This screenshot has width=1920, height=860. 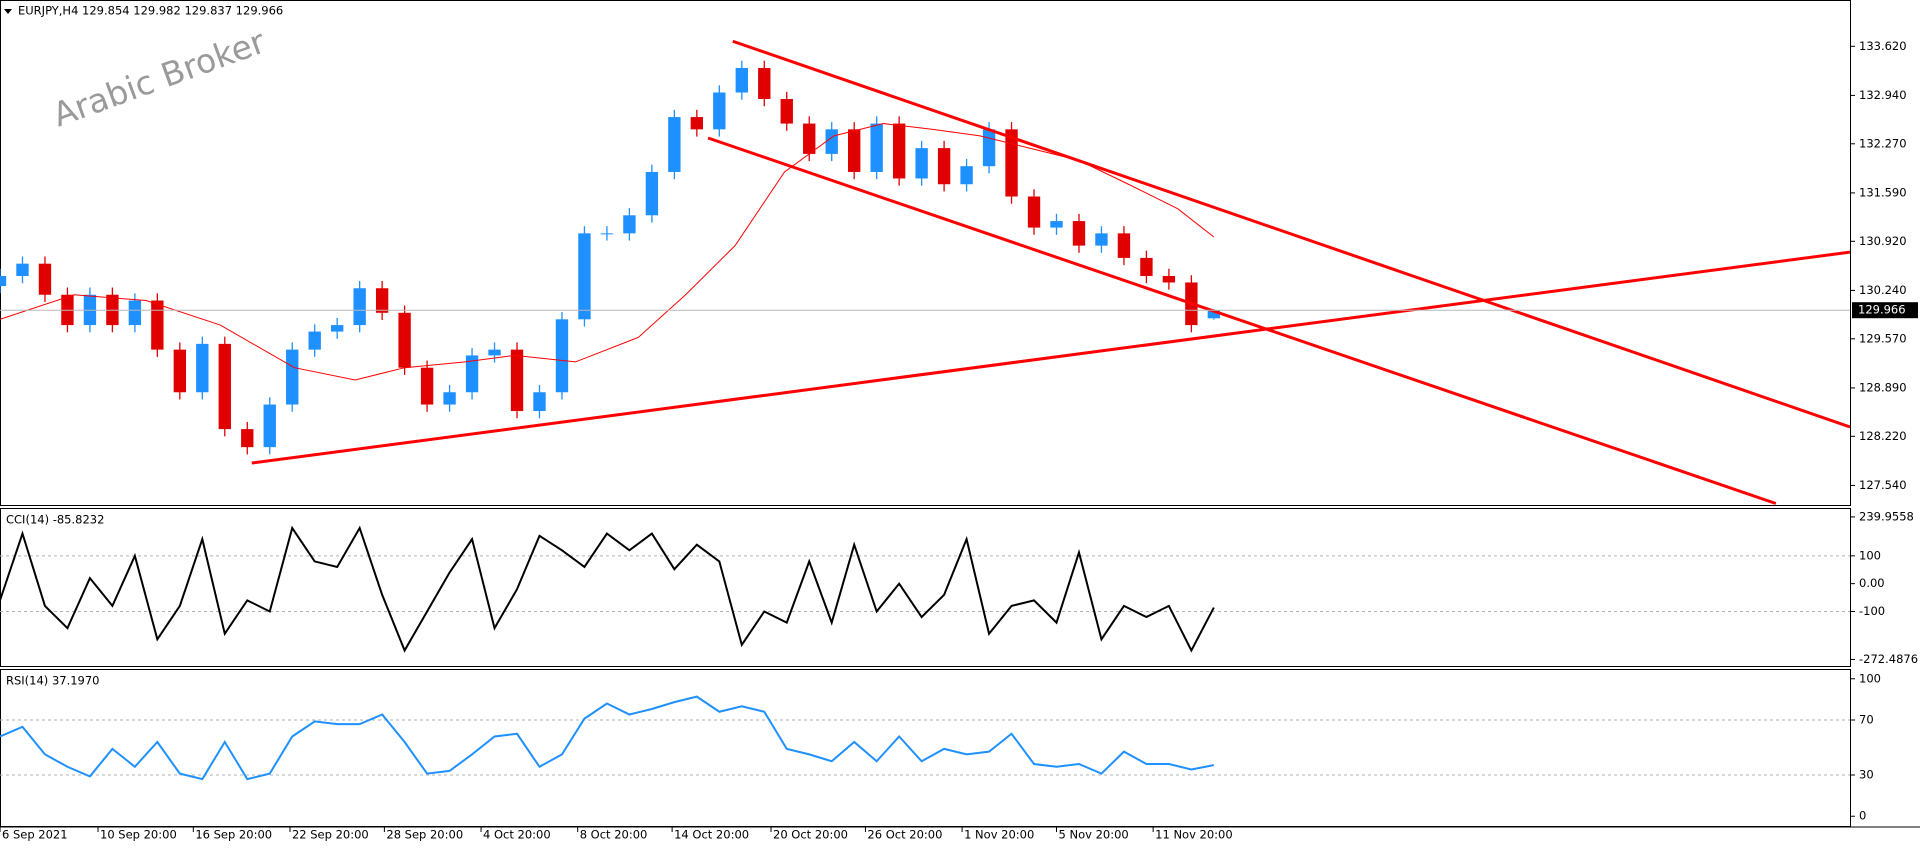 What do you see at coordinates (1883, 338) in the screenshot?
I see `y-tick-label: 129.570` at bounding box center [1883, 338].